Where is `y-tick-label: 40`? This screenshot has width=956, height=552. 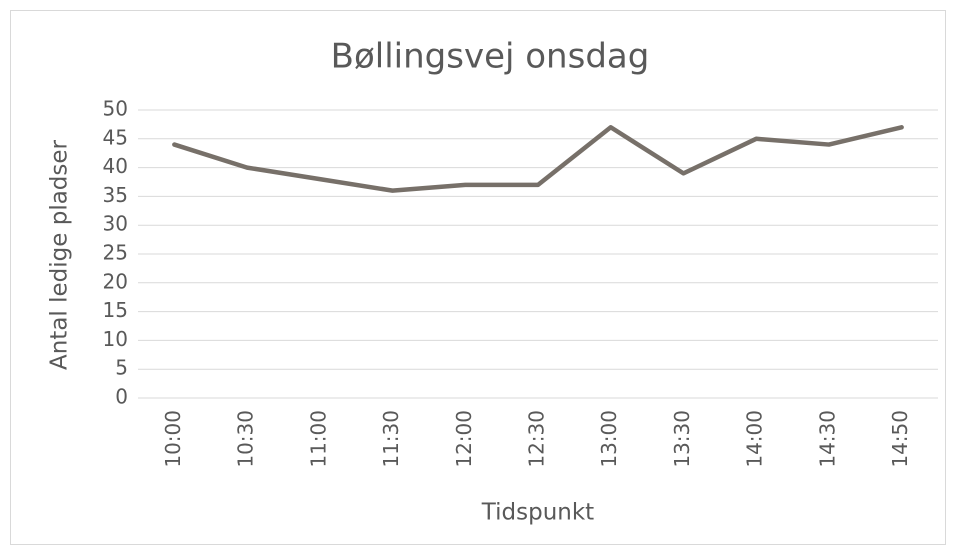
y-tick-label: 40 is located at coordinates (115, 166).